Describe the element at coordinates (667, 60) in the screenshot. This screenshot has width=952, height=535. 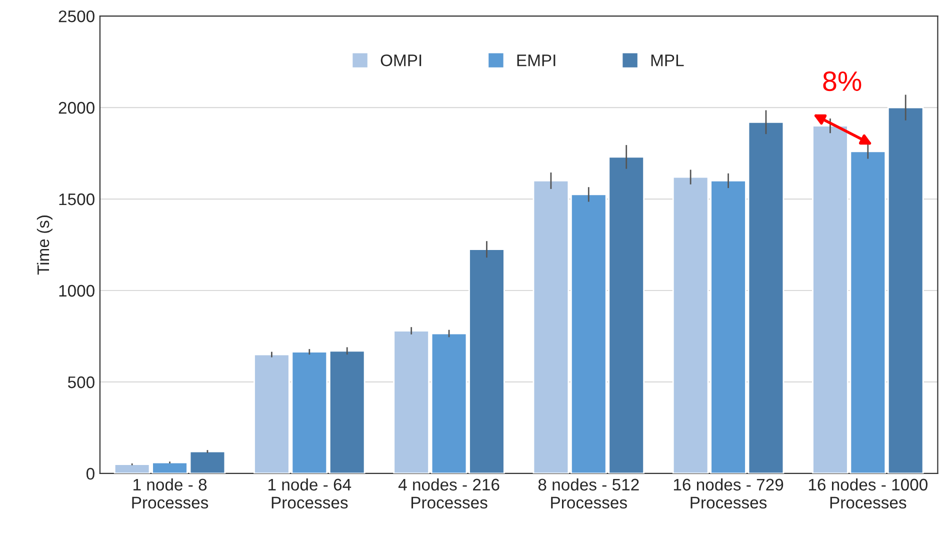
I see `legend-label: MPL` at that location.